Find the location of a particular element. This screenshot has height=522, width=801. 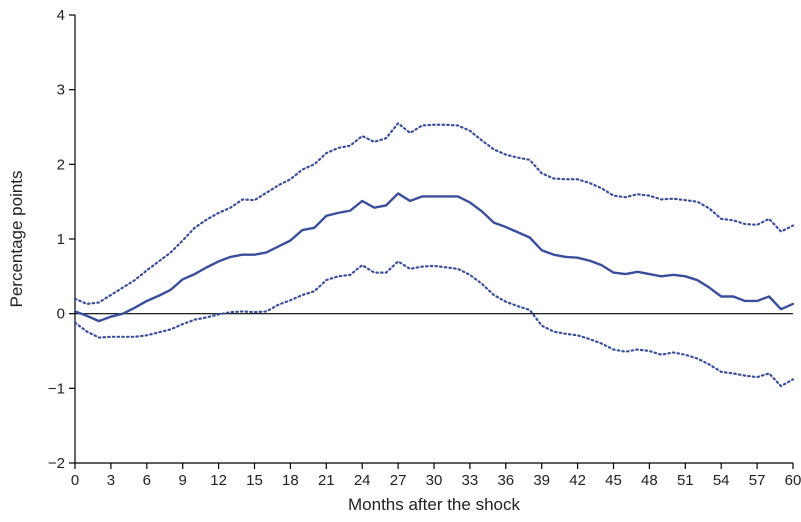

x-tick-label: 15 is located at coordinates (254, 480).